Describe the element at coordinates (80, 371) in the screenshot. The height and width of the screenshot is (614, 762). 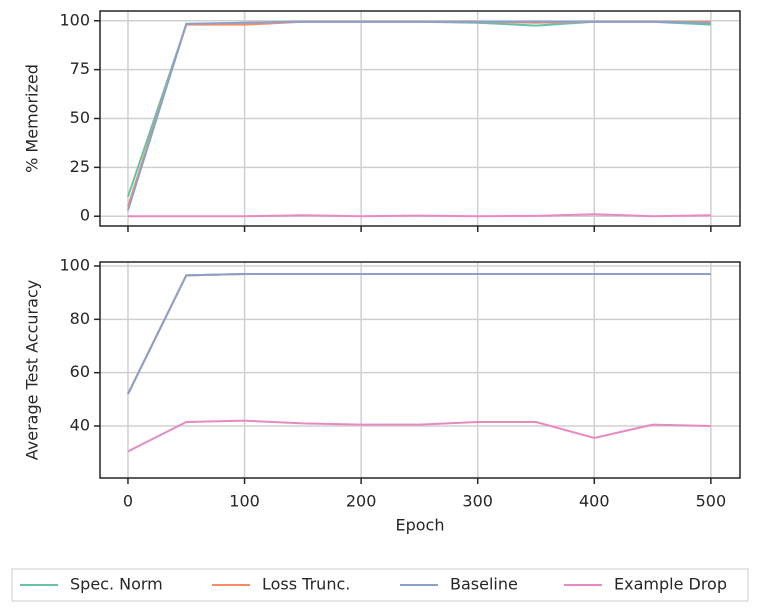
I see `y-tick-label: 60` at that location.